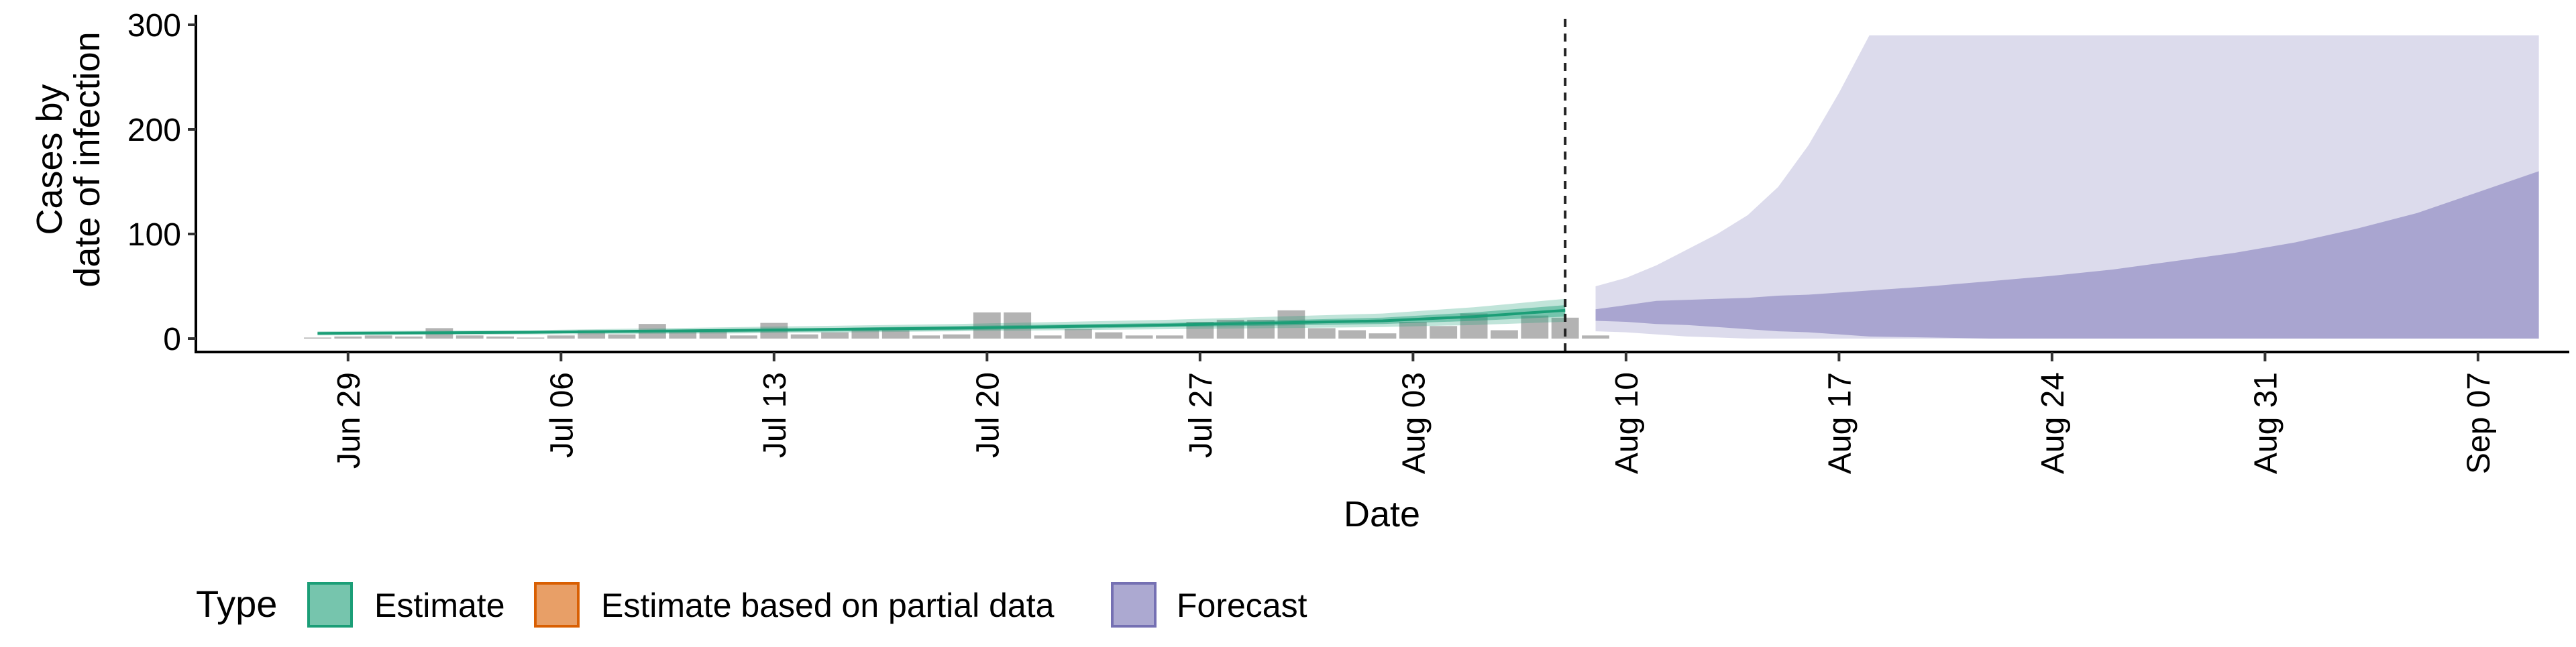 The image size is (2576, 647). I want to click on estimate-series, so click(941, 317).